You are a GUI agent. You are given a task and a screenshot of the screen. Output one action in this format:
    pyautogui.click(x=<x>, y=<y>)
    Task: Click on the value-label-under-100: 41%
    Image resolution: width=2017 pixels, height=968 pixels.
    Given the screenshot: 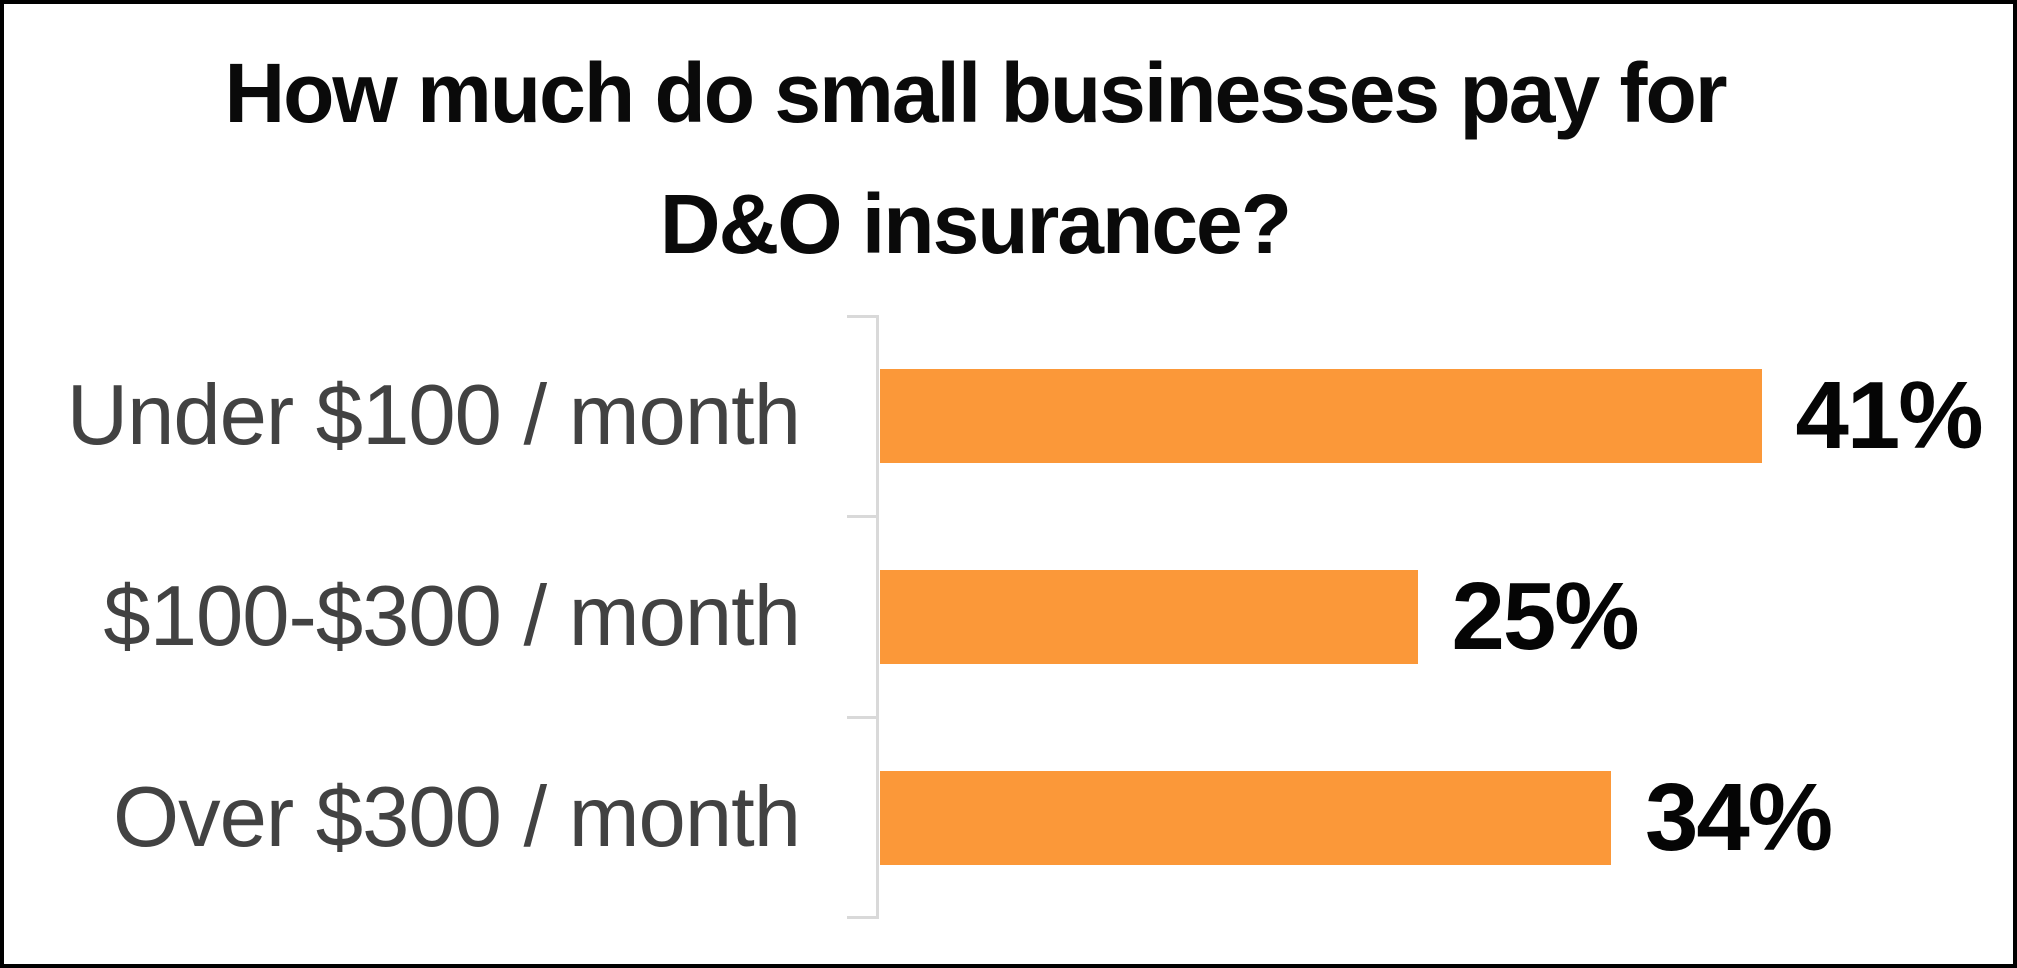 What is the action you would take?
    pyautogui.click(x=1889, y=415)
    